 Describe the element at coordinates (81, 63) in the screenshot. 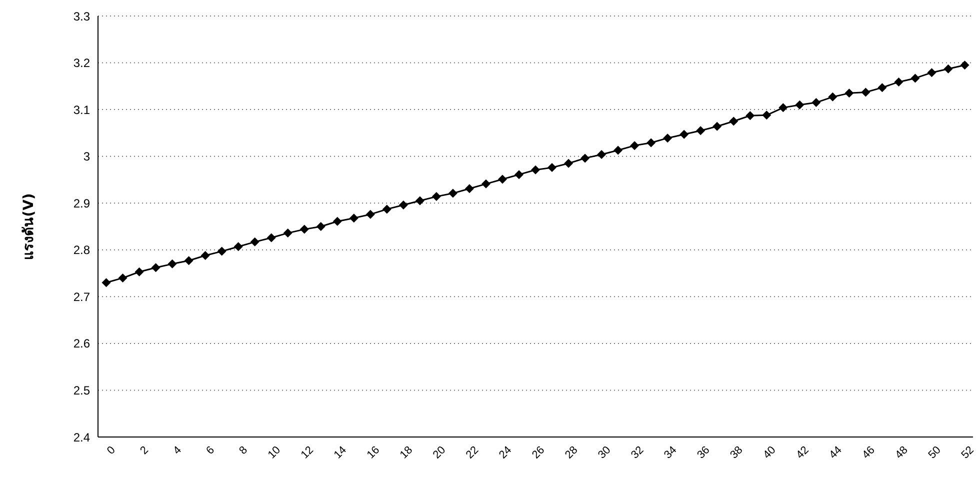

I see `y-tick-label: 3.2` at that location.